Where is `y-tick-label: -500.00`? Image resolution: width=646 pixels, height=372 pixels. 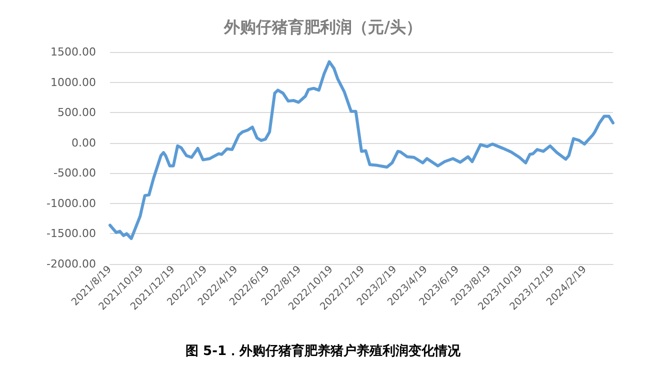
y-tick-label: -500.00 is located at coordinates (75, 173).